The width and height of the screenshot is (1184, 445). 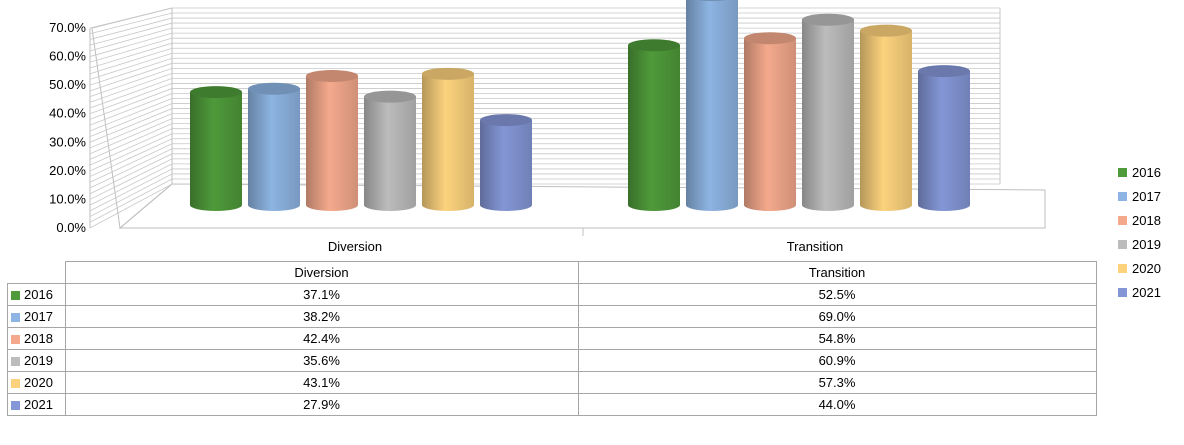 What do you see at coordinates (1146, 172) in the screenshot?
I see `legend-label: 2016` at bounding box center [1146, 172].